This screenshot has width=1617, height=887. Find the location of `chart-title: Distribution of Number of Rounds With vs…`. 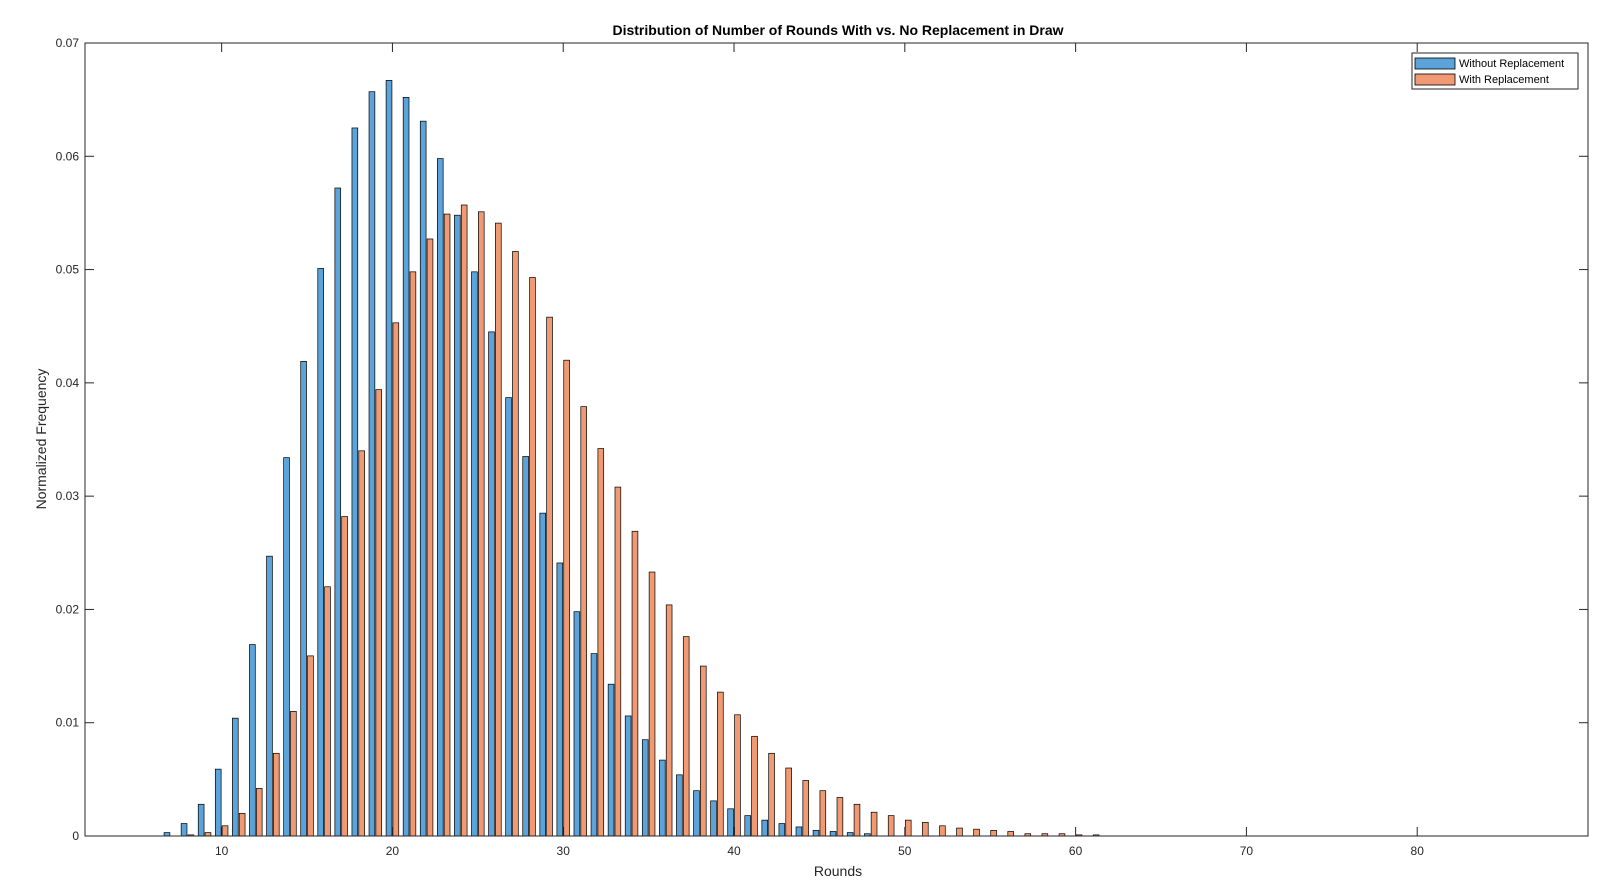

chart-title: Distribution of Number of Rounds With vs… is located at coordinates (837, 30).